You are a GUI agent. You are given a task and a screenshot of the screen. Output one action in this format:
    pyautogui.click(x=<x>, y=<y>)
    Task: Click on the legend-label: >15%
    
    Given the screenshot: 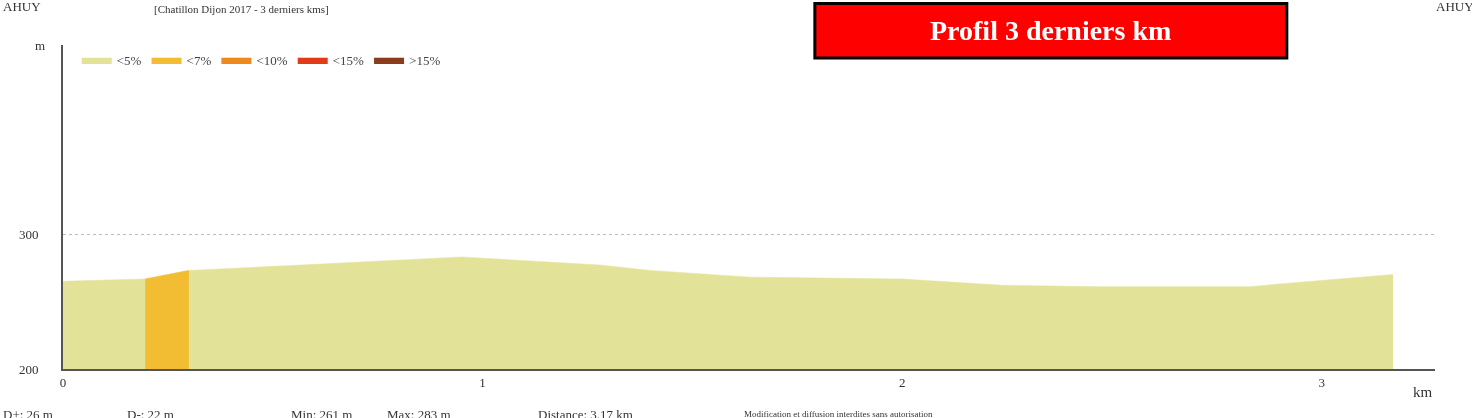 What is the action you would take?
    pyautogui.click(x=425, y=61)
    